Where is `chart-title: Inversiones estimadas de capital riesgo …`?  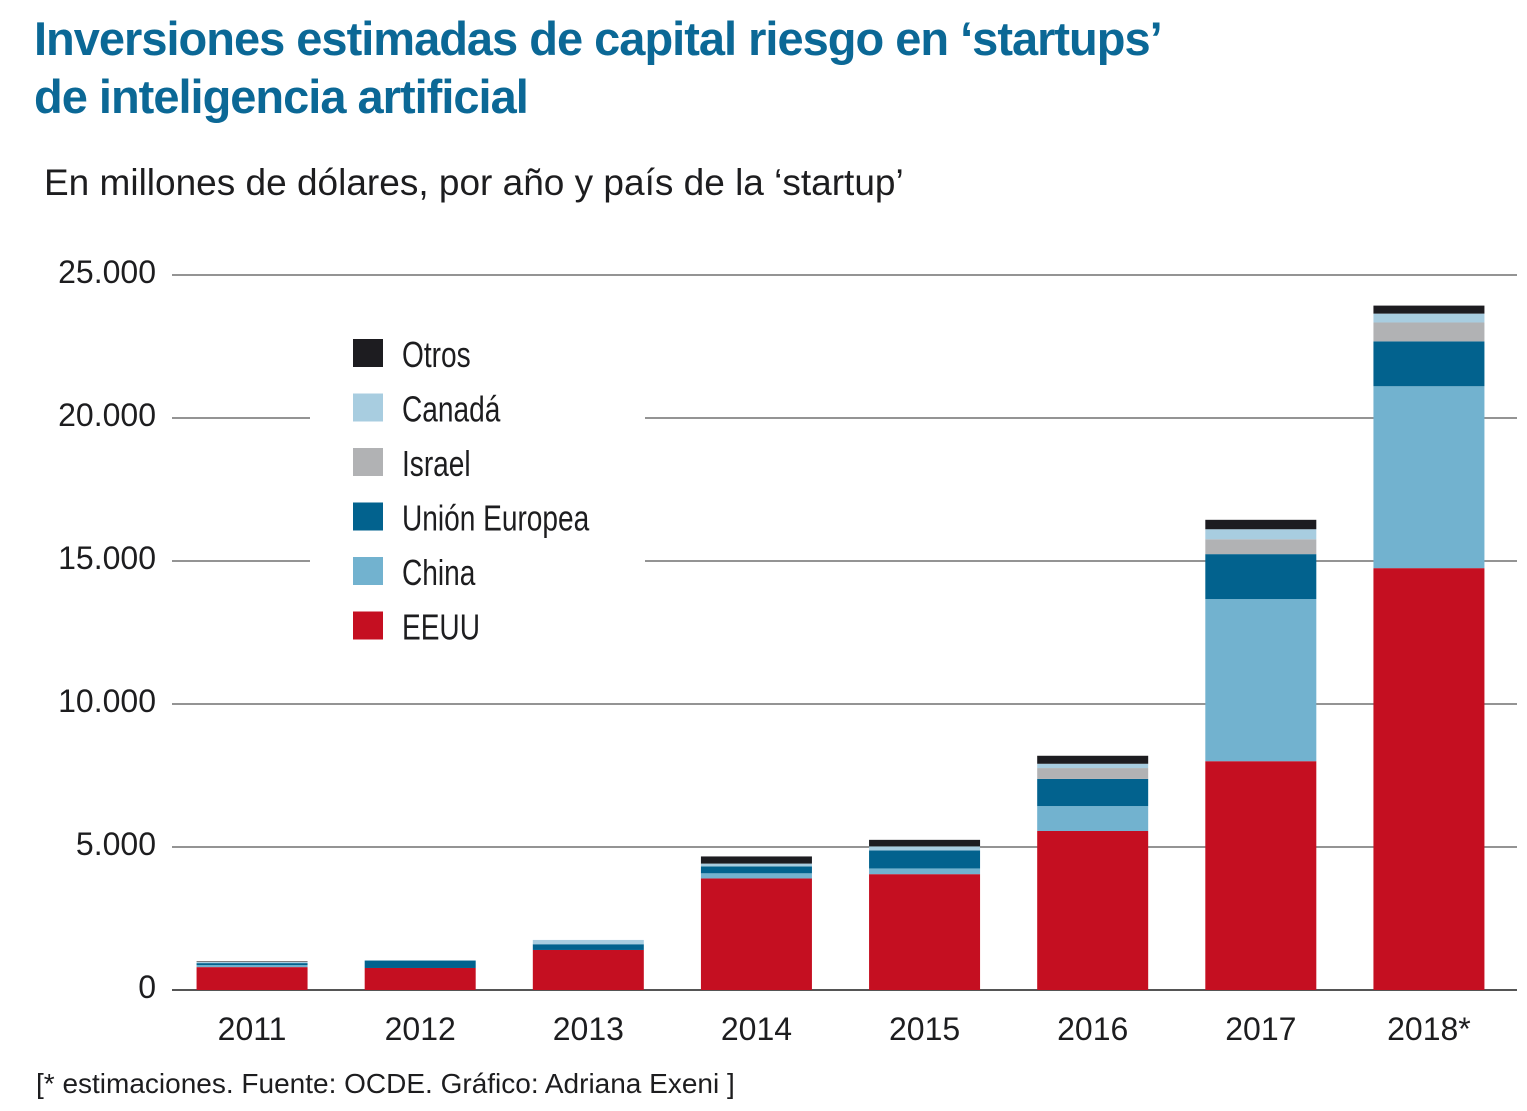 chart-title: Inversiones estimadas de capital riesgo … is located at coordinates (598, 68).